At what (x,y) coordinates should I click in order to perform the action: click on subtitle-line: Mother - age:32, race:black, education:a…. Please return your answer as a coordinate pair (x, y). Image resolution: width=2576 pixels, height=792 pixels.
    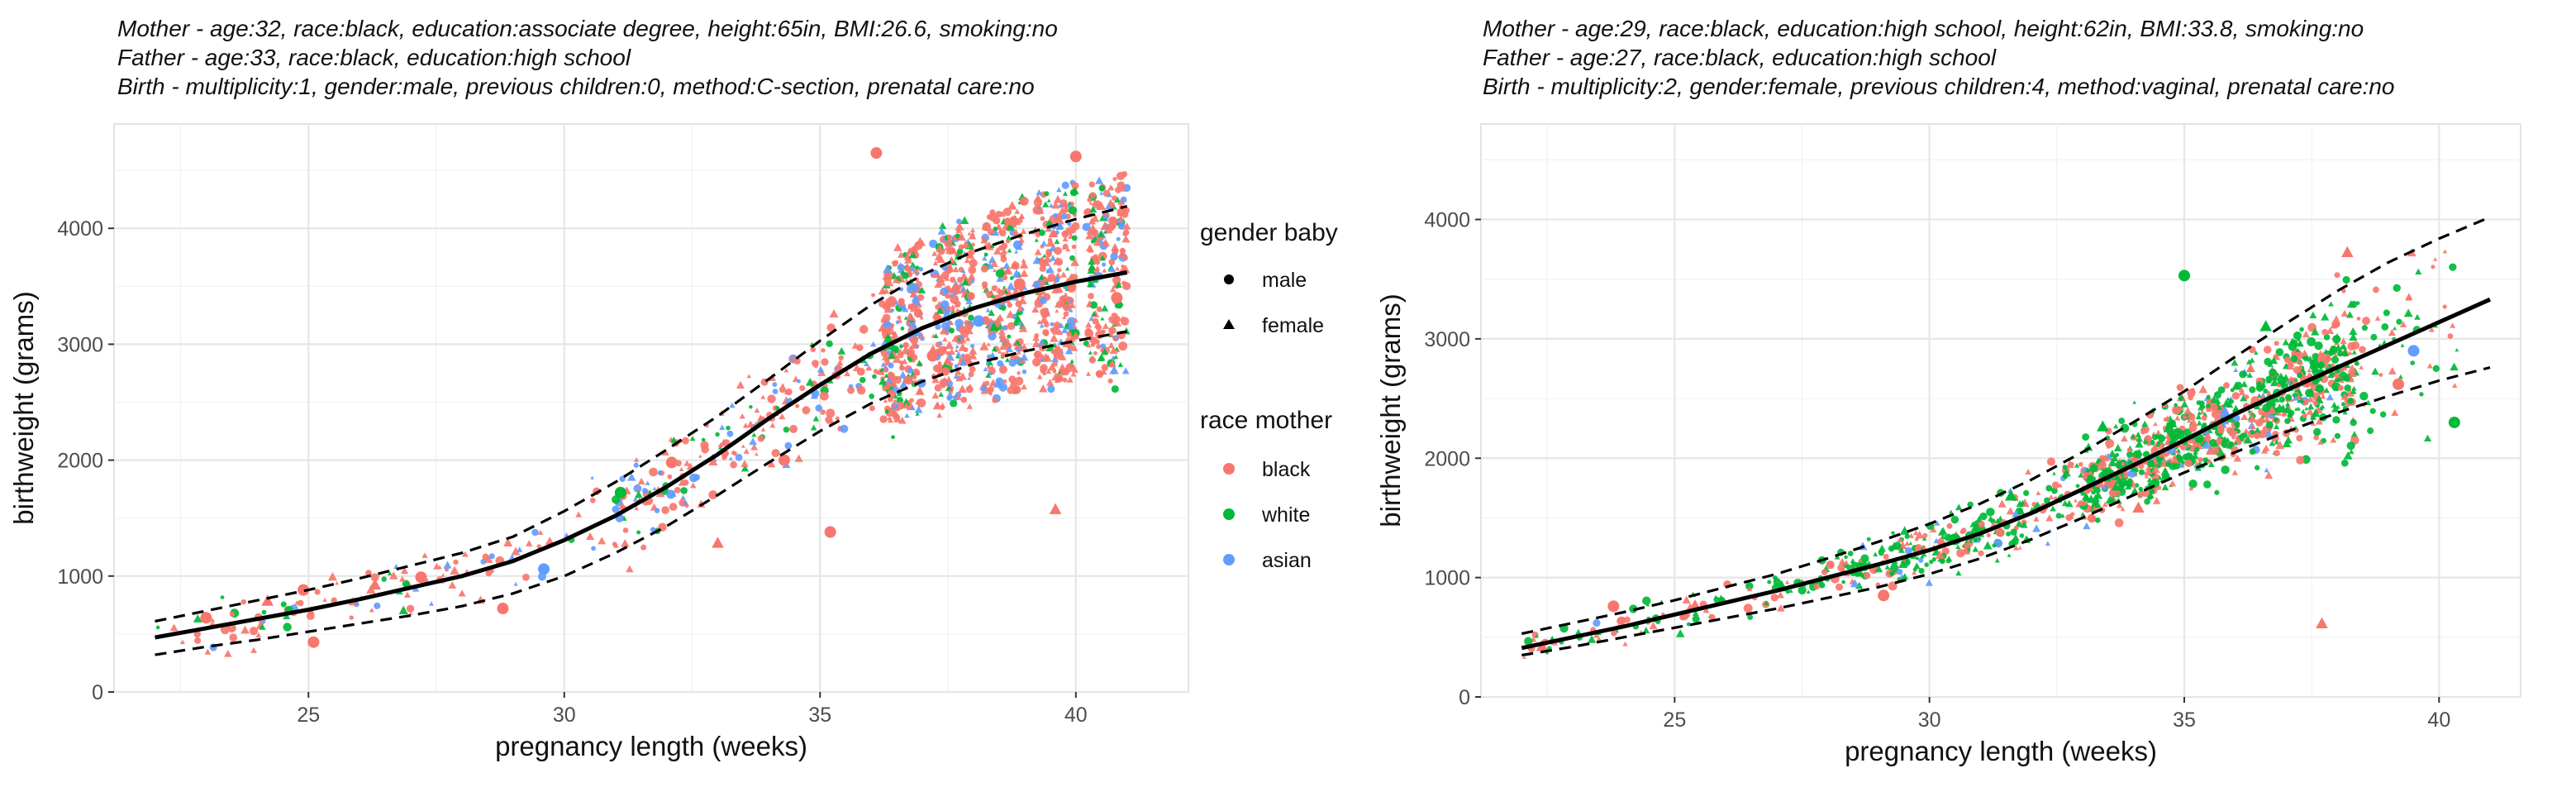
    Looking at the image, I should click on (588, 28).